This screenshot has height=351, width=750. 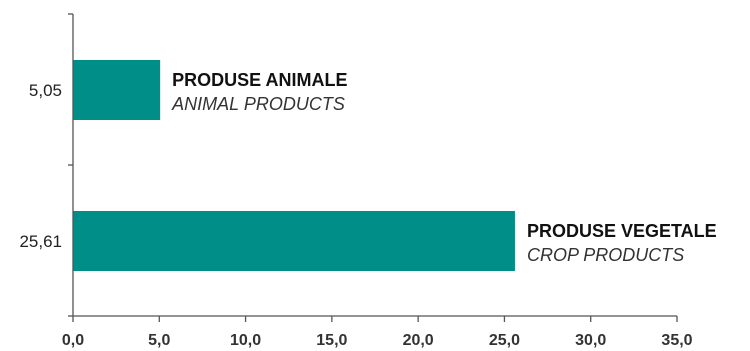 What do you see at coordinates (159, 340) in the screenshot?
I see `x-tick-label: 5,0` at bounding box center [159, 340].